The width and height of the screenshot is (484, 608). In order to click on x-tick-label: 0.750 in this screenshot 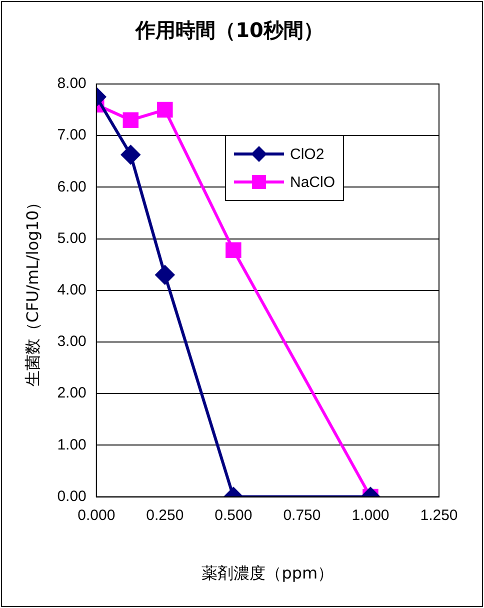, I will do `click(302, 515)`.